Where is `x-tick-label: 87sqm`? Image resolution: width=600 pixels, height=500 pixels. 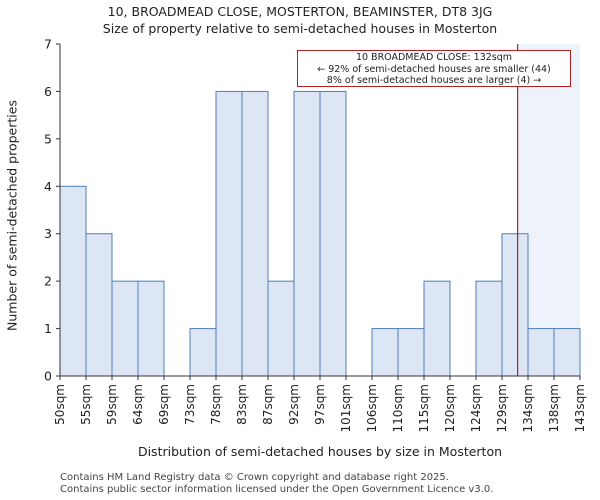
x-tick-label: 87sqm is located at coordinates (268, 404).